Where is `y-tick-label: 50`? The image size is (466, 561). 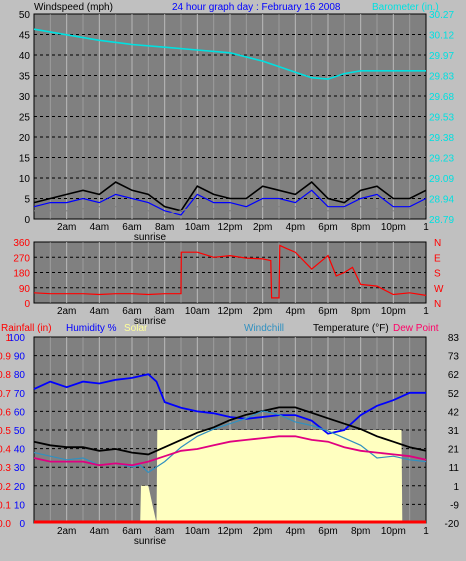
y-tick-label: 50 is located at coordinates (25, 15).